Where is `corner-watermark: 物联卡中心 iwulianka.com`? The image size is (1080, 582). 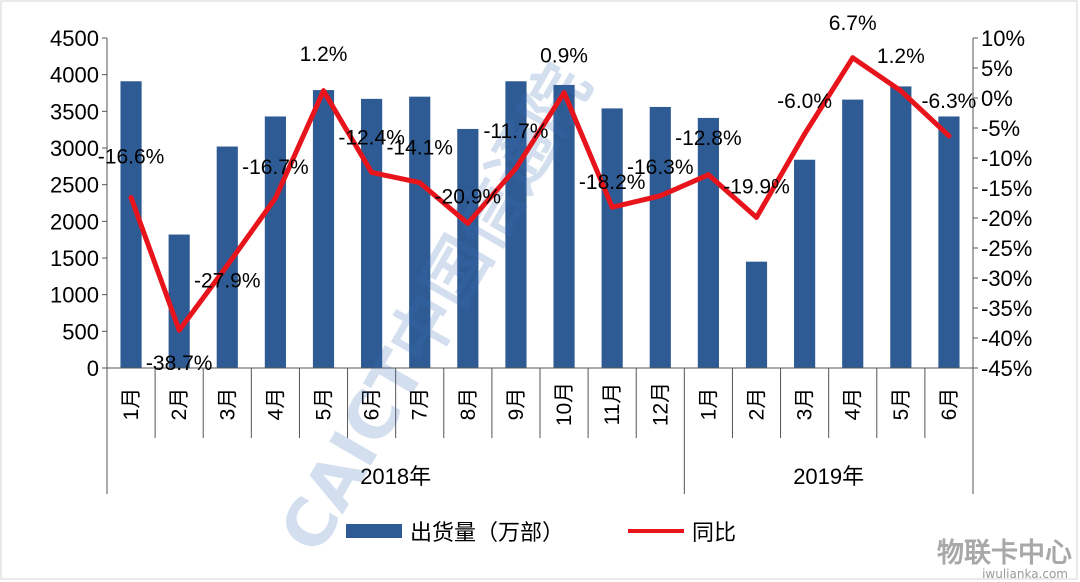
corner-watermark: 物联卡中心 iwulianka.com is located at coordinates (1004, 559).